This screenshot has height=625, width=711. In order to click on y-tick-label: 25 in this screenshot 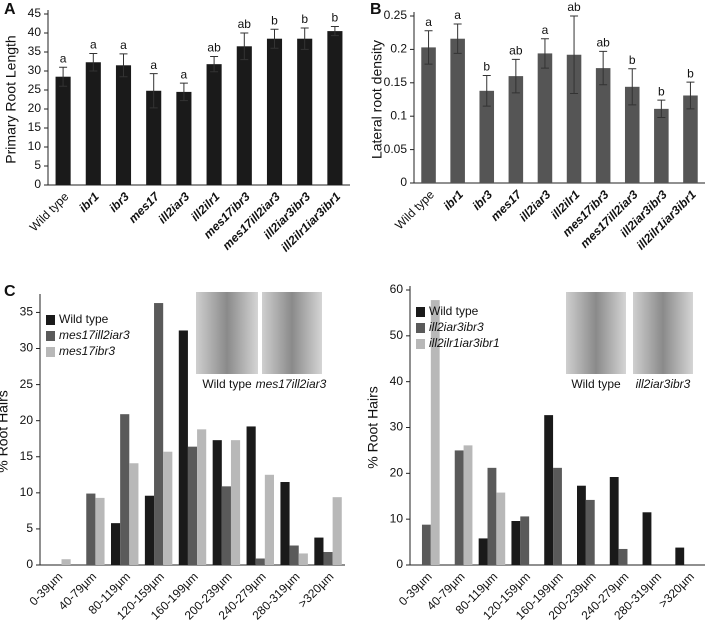, I will do `click(35, 89)`.